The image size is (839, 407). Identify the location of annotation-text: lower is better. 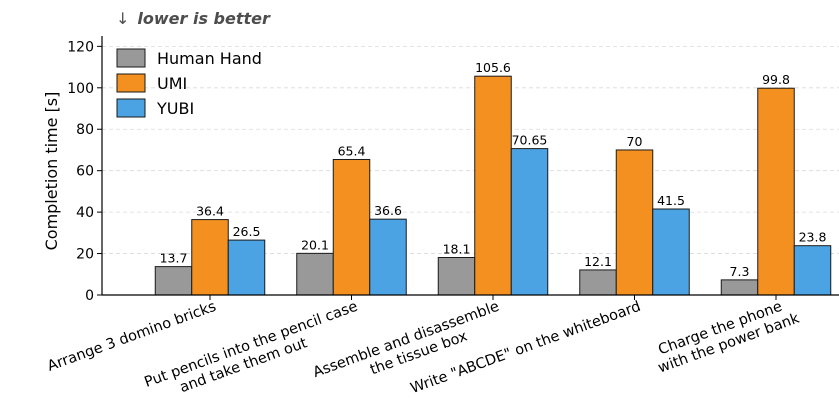
(203, 18).